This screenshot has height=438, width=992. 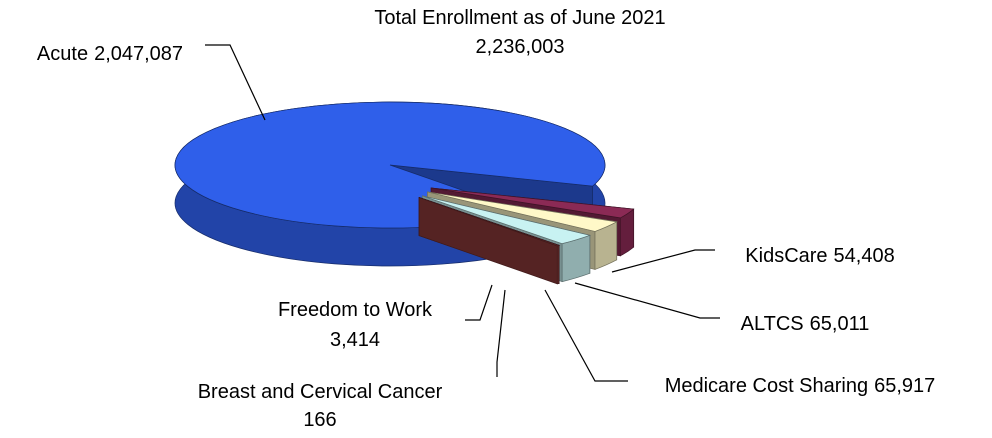 I want to click on value-label: 65,917, so click(x=904, y=386).